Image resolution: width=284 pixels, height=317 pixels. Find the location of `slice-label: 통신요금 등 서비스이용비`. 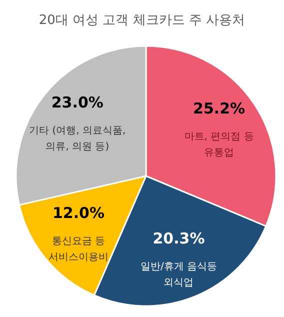

slice-label: 통신요금 등 서비스이용비 is located at coordinates (78, 250).